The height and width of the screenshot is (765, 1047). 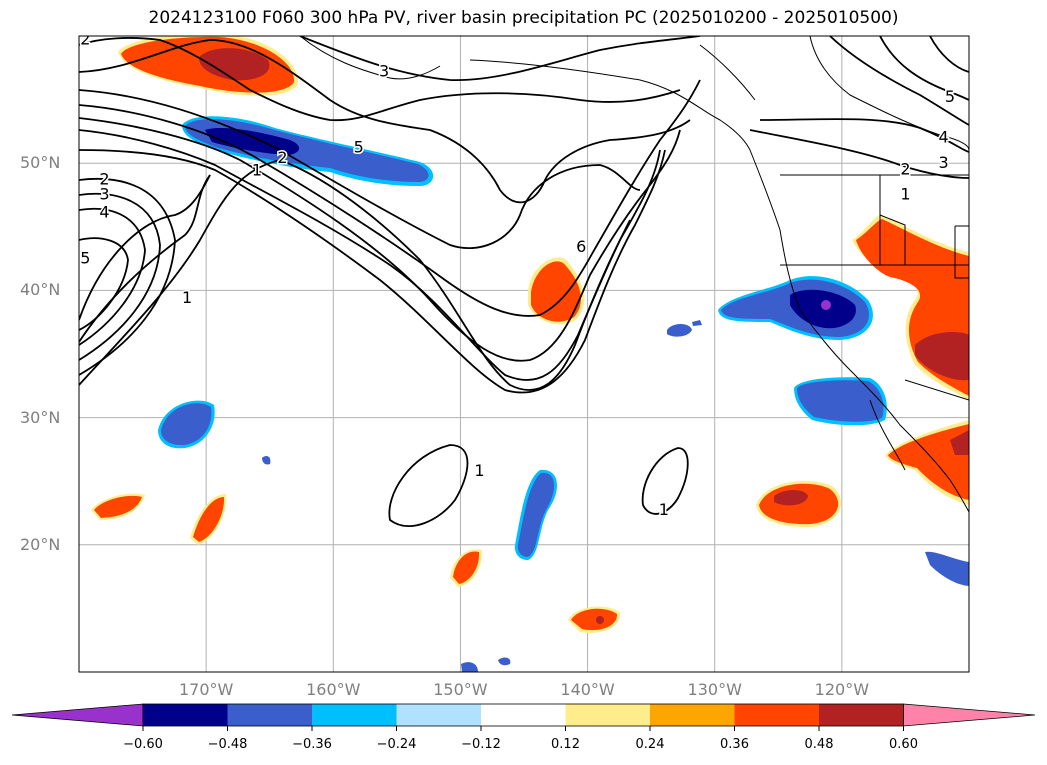 What do you see at coordinates (819, 744) in the screenshot?
I see `colorbar-tick-label: 0.48` at bounding box center [819, 744].